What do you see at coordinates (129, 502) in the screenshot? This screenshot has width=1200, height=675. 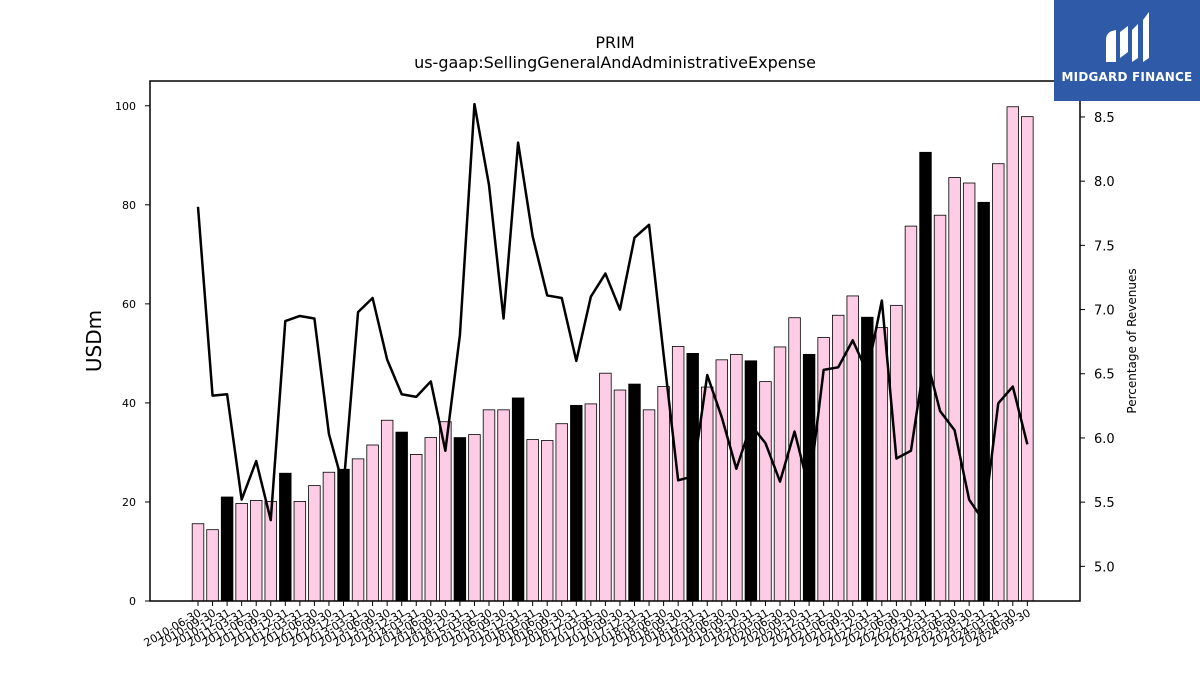 I see `y-tick-label: 20` at bounding box center [129, 502].